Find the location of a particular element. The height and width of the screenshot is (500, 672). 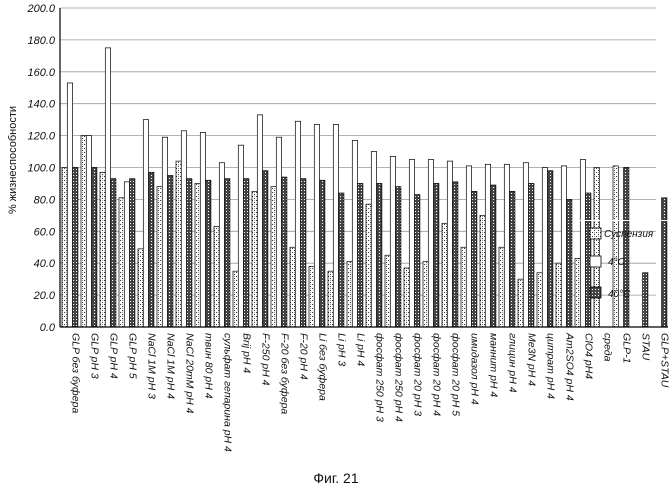

y-tick-label: 40.0 is located at coordinates (45, 264).